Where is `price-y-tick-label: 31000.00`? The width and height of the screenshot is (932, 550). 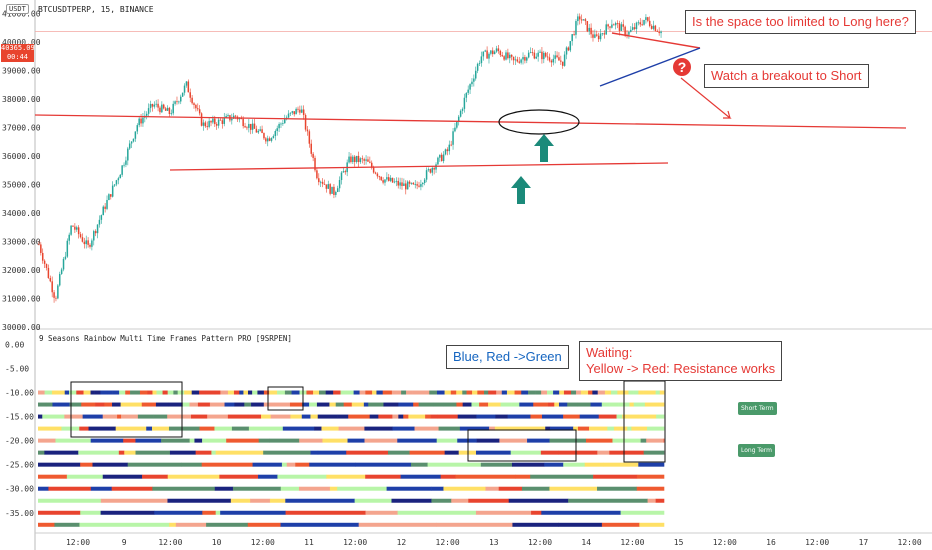
price-y-tick-label: 31000.00 is located at coordinates (21, 299).